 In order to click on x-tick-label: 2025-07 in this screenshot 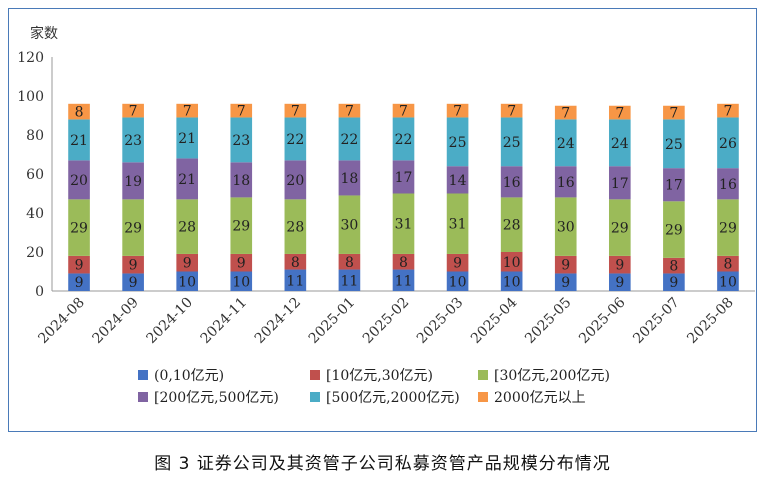, I will do `click(656, 321)`.